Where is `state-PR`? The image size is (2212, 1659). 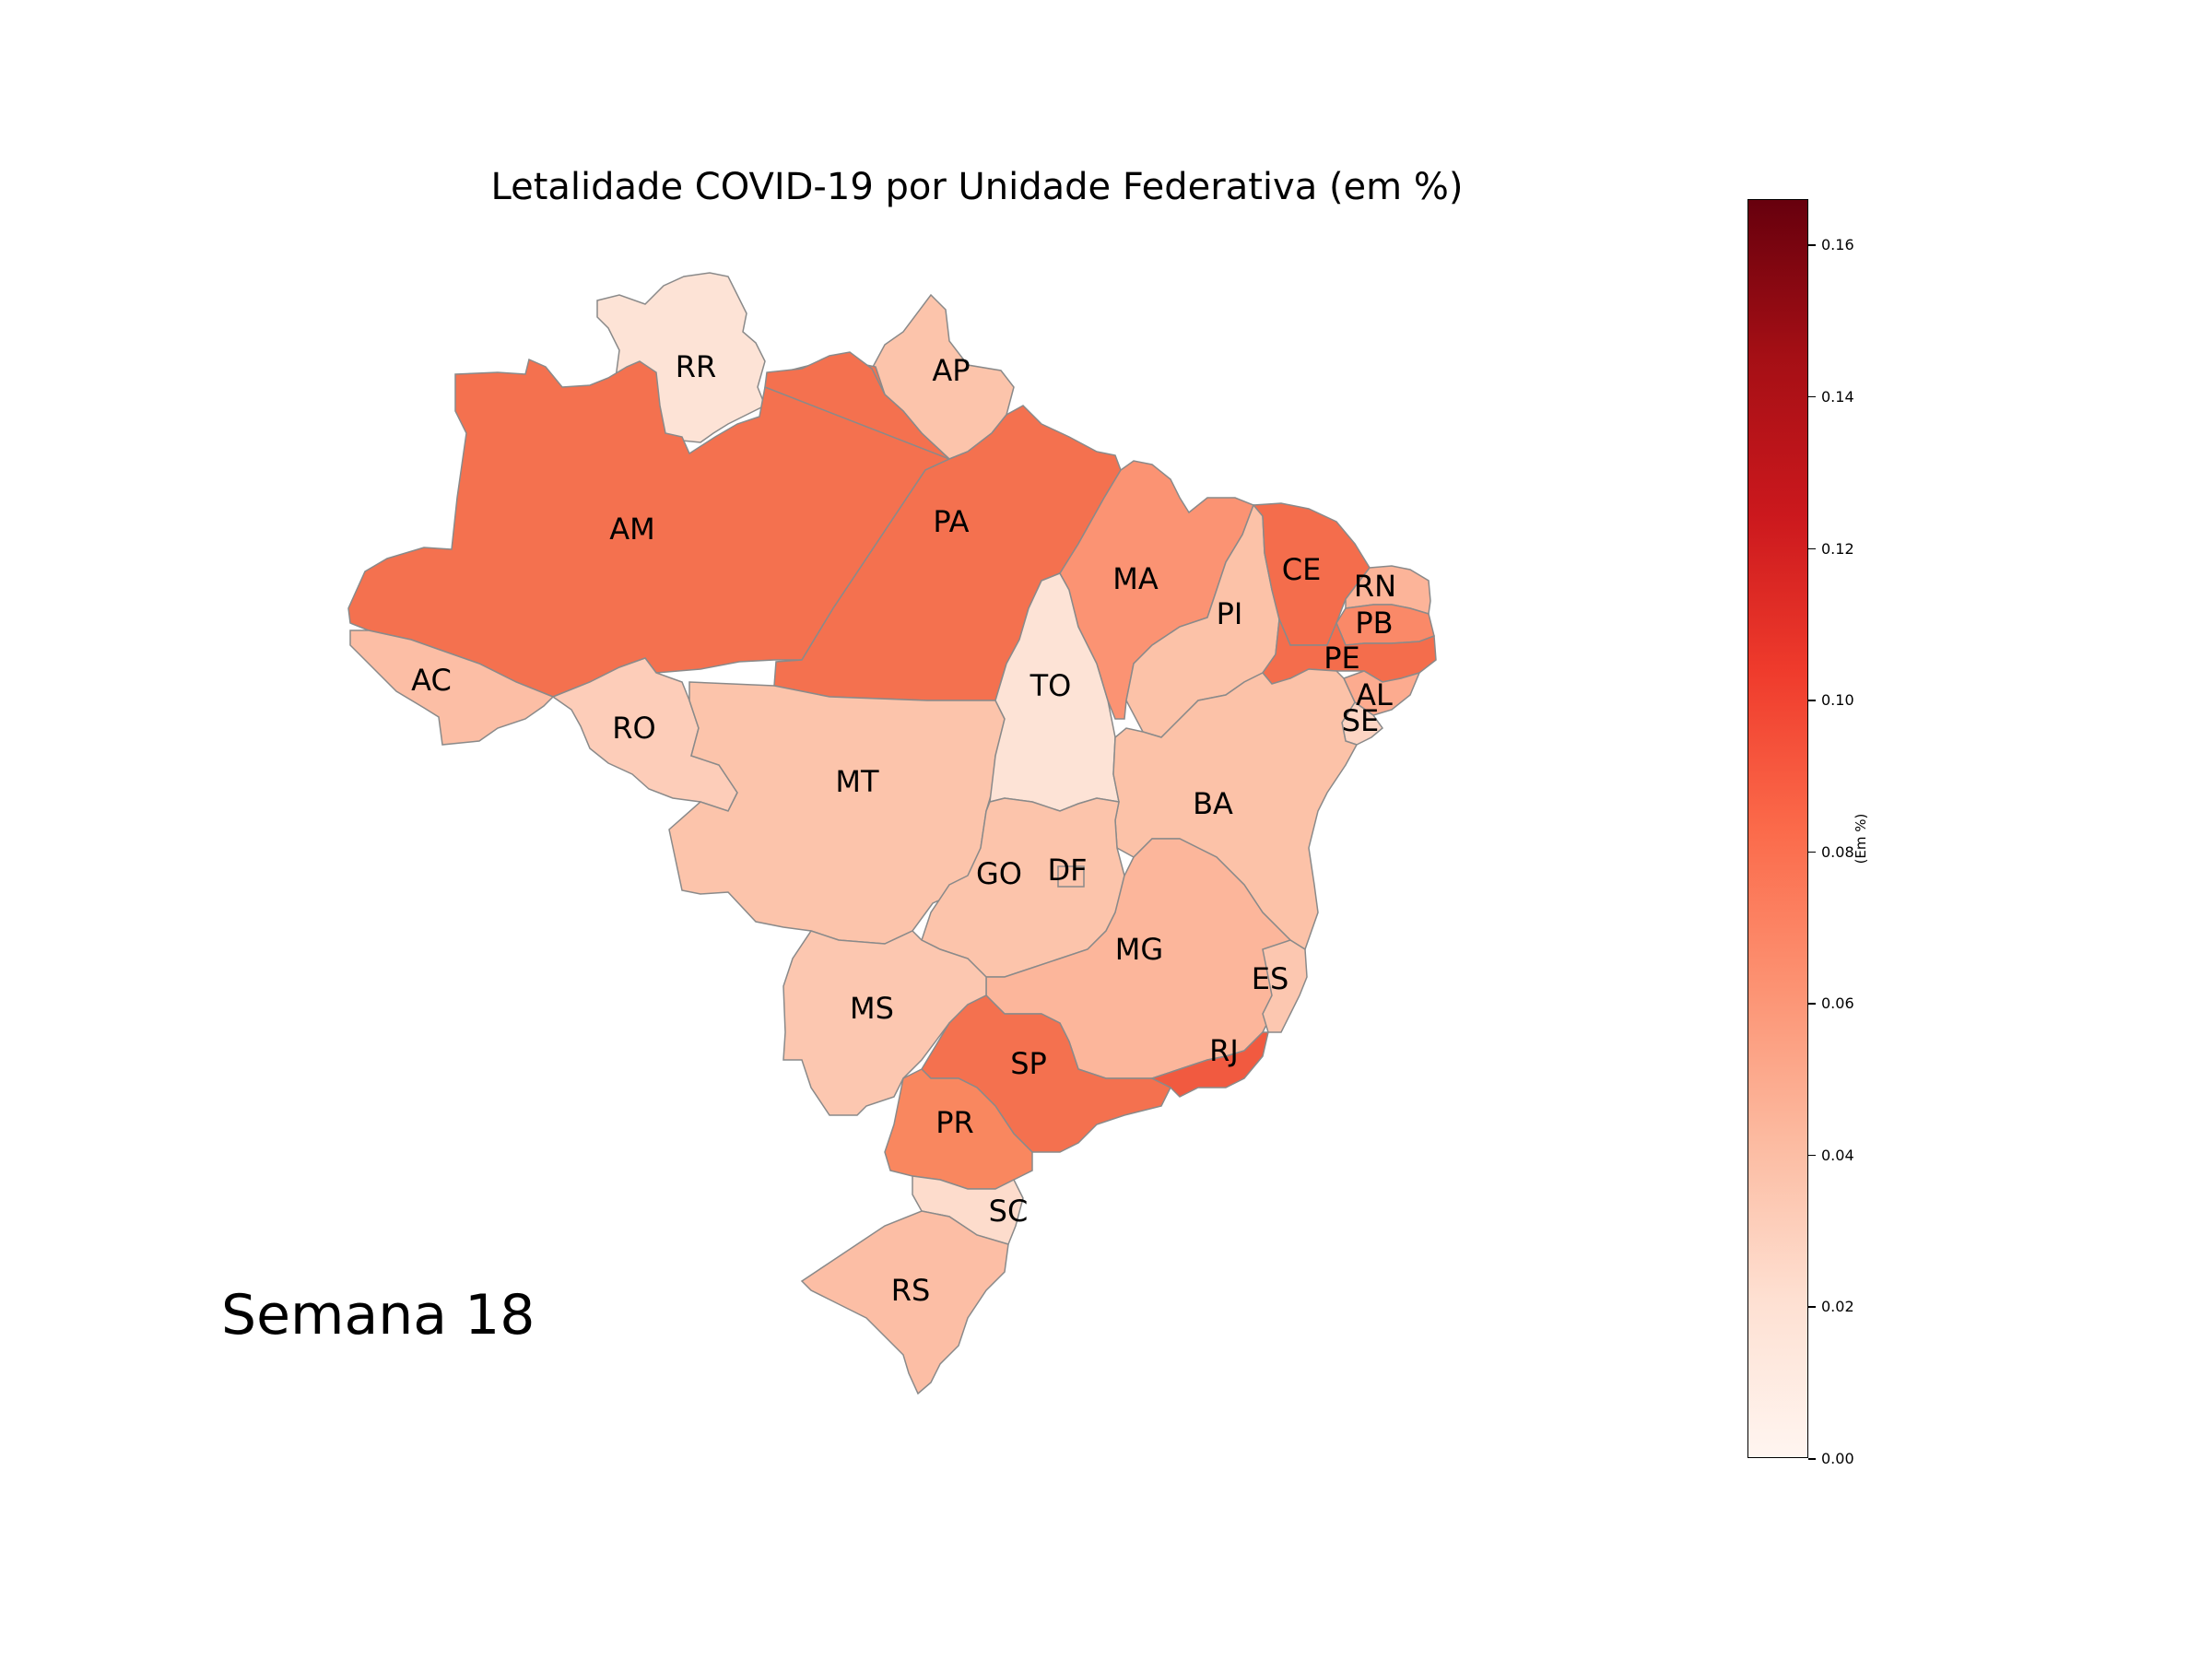
state-PR is located at coordinates (958, 1129).